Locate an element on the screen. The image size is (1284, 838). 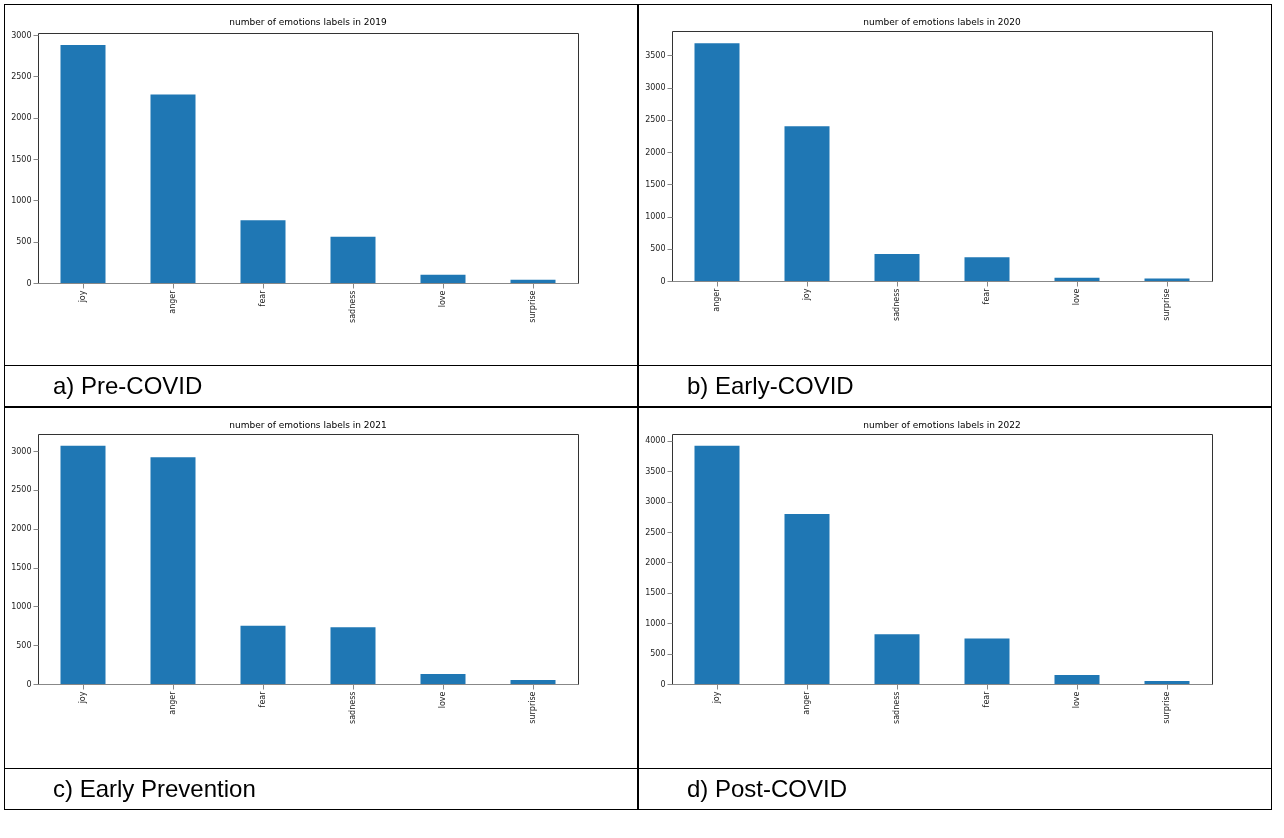
chart-title: number of emotions labels in 2022 is located at coordinates (942, 425).